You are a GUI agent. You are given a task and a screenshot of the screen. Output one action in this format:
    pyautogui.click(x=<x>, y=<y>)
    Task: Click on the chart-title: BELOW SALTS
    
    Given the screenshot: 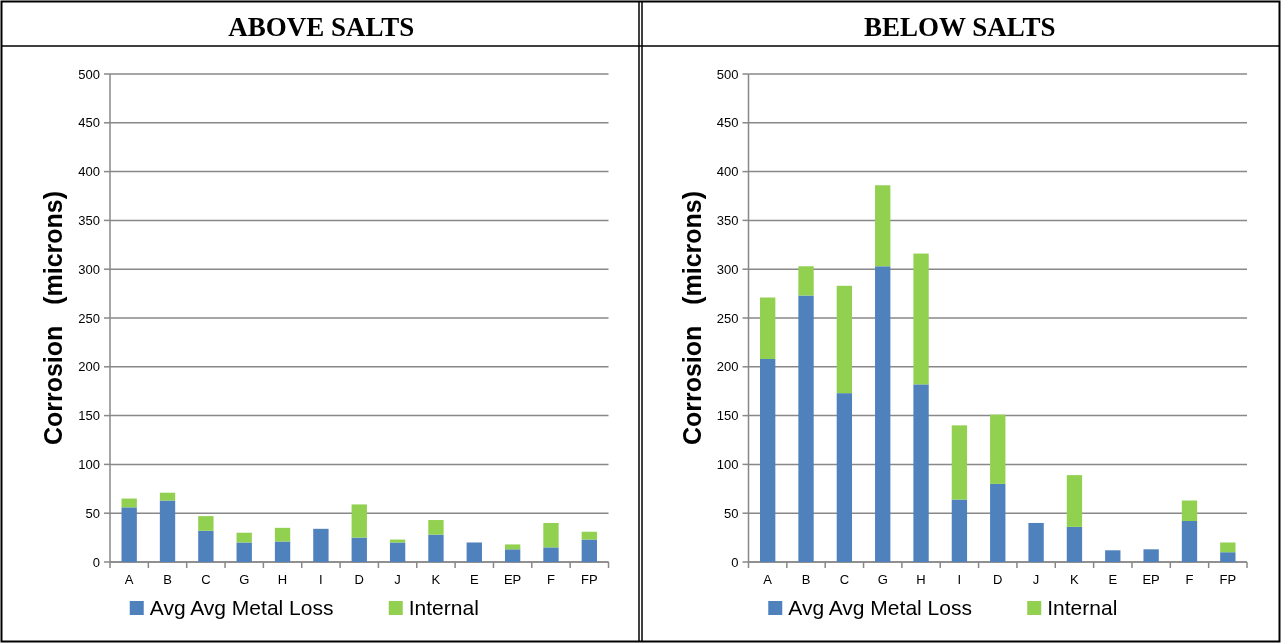 What is the action you would take?
    pyautogui.click(x=960, y=27)
    